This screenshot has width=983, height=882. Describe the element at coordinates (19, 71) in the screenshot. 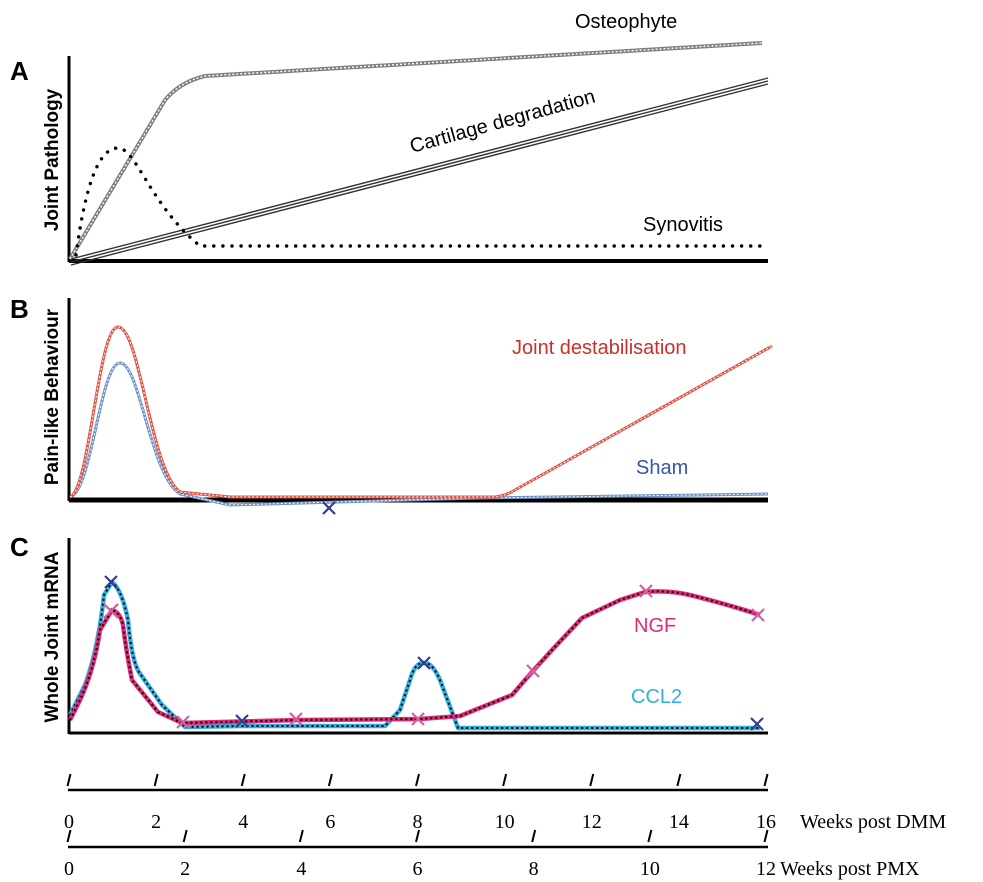

I see `panel-a-letter: A` at that location.